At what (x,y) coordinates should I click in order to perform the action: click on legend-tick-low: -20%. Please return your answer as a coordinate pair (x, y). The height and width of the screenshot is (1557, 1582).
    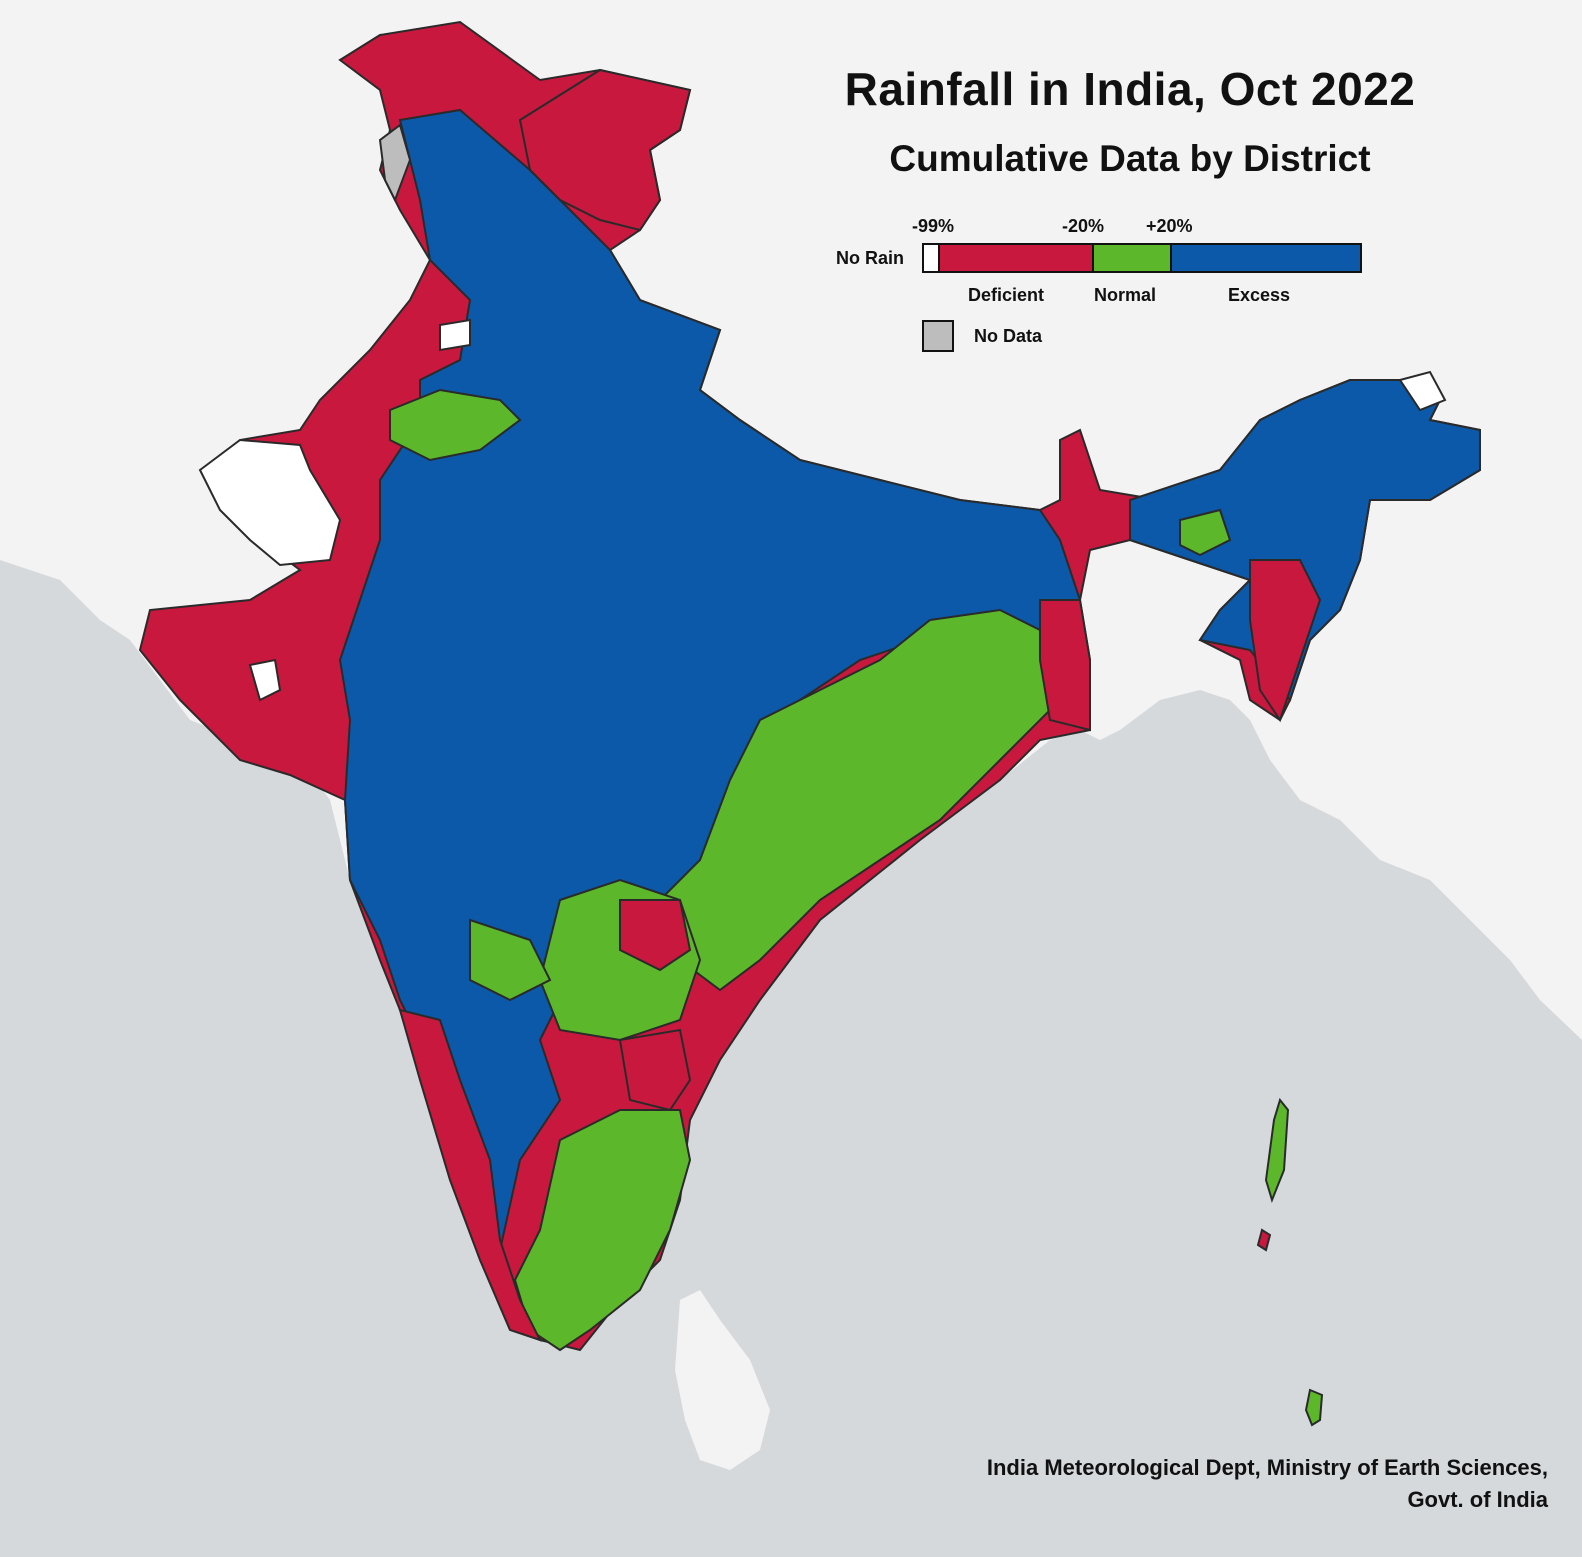
    Looking at the image, I should click on (1083, 226).